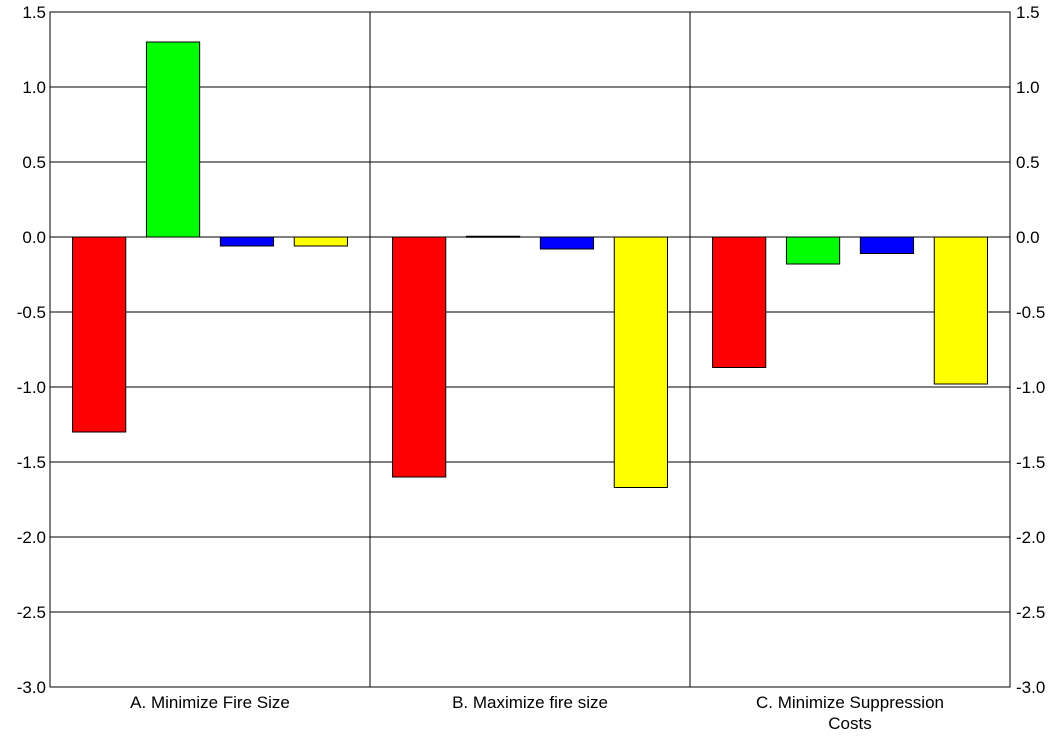 This screenshot has width=1060, height=750. I want to click on y-tick-label-right: -0.5, so click(1030, 312).